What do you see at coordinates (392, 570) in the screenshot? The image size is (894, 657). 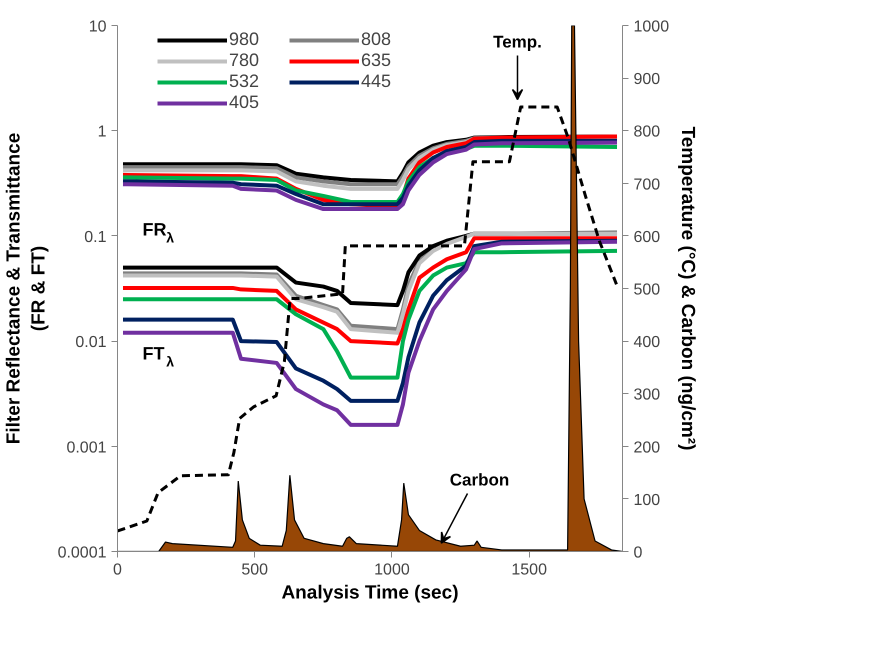 I see `x-tick-label: 1000` at bounding box center [392, 570].